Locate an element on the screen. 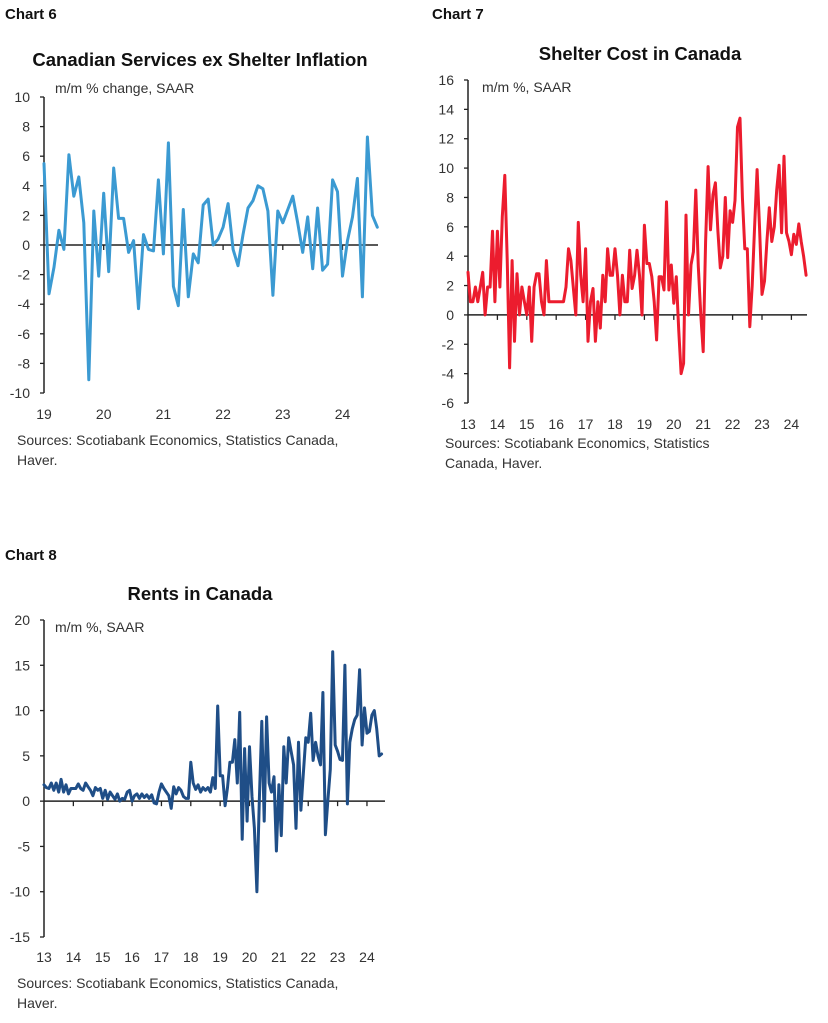 This screenshot has width=828, height=1023. y-tick-label: 16 is located at coordinates (446, 80).